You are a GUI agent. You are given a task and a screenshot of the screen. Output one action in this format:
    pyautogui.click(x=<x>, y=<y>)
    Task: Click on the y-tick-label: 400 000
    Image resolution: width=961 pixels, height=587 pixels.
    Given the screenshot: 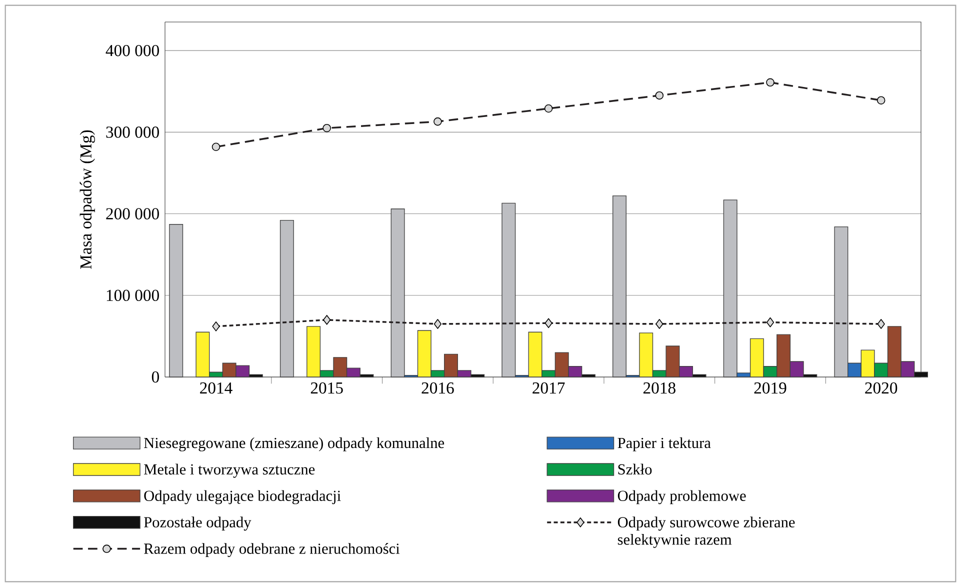 What is the action you would take?
    pyautogui.click(x=132, y=50)
    